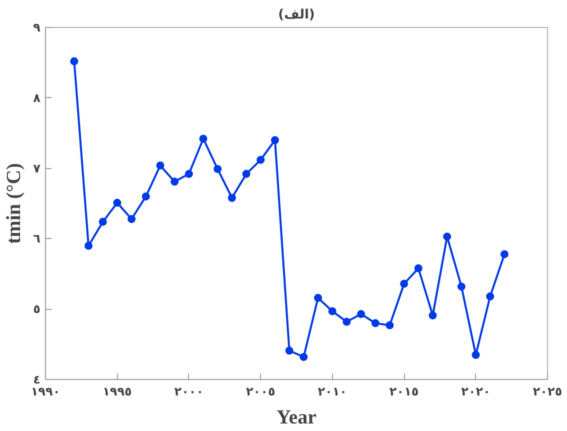  I want to click on x-tick-label: ٢٠١٥, so click(404, 391).